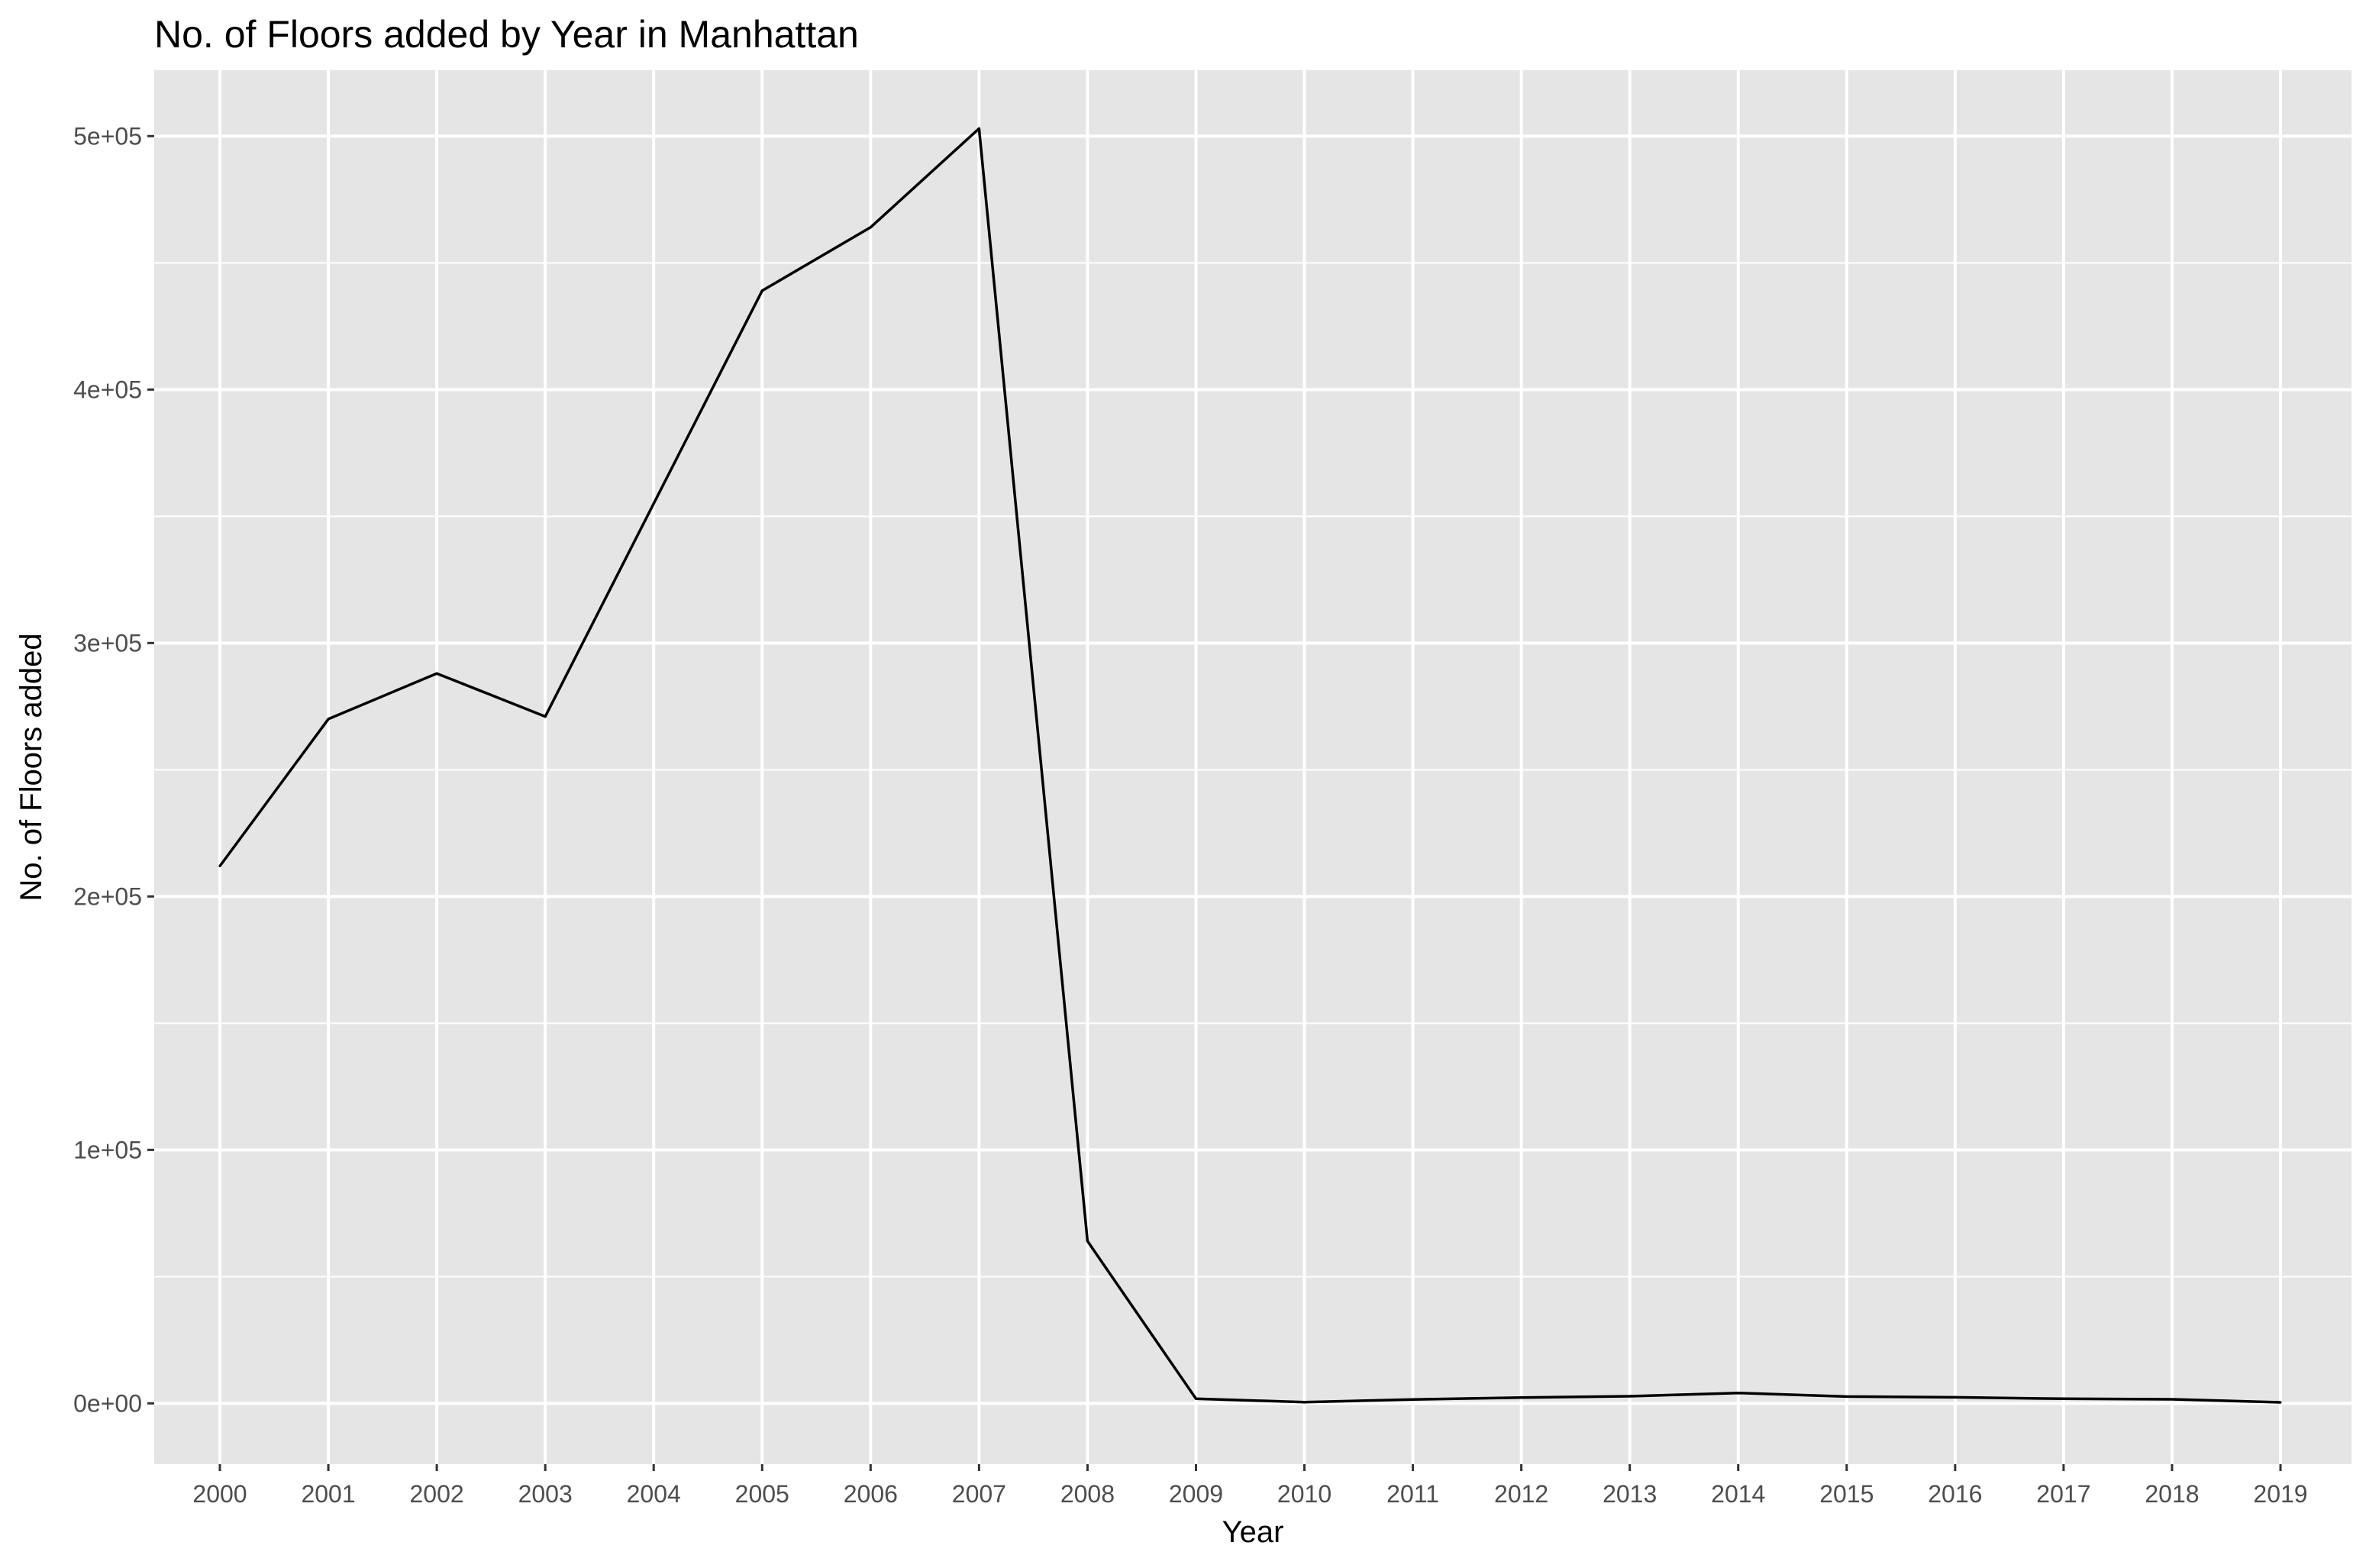 This screenshot has width=2366, height=1568. What do you see at coordinates (437, 1494) in the screenshot?
I see `x-tick-label: 2002` at bounding box center [437, 1494].